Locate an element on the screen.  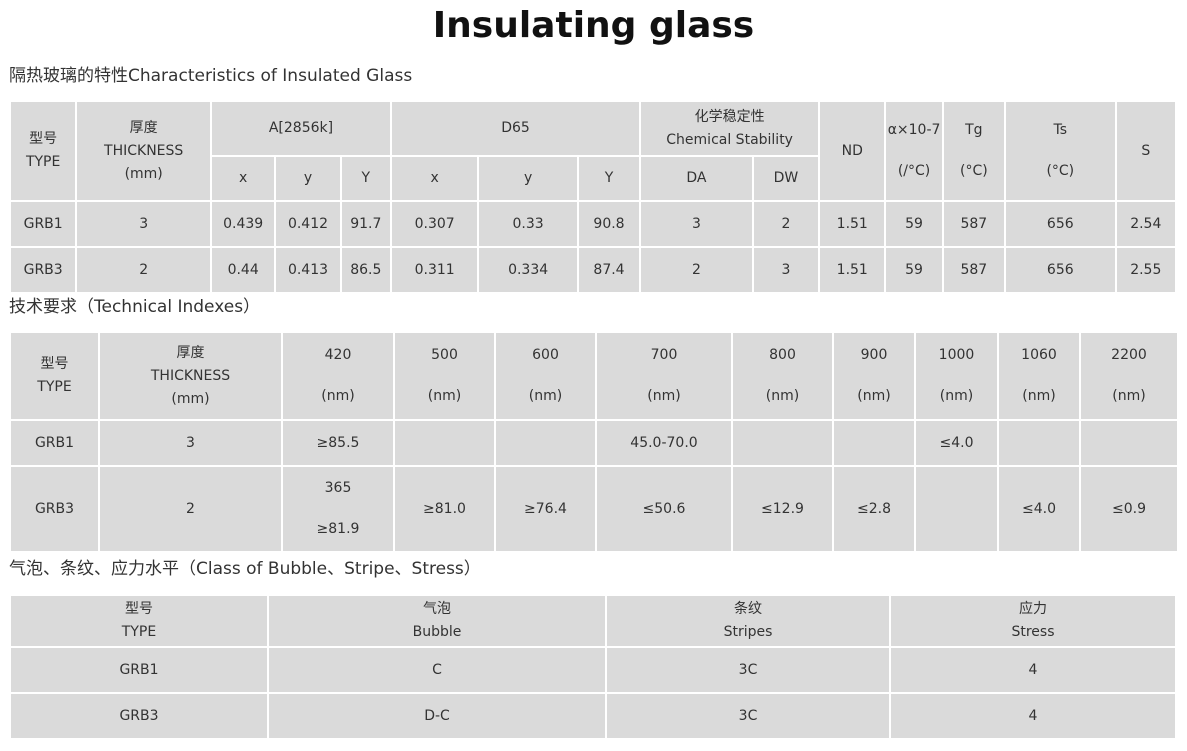
header-wavelength-600: 600 (nm) is located at coordinates (545, 376).